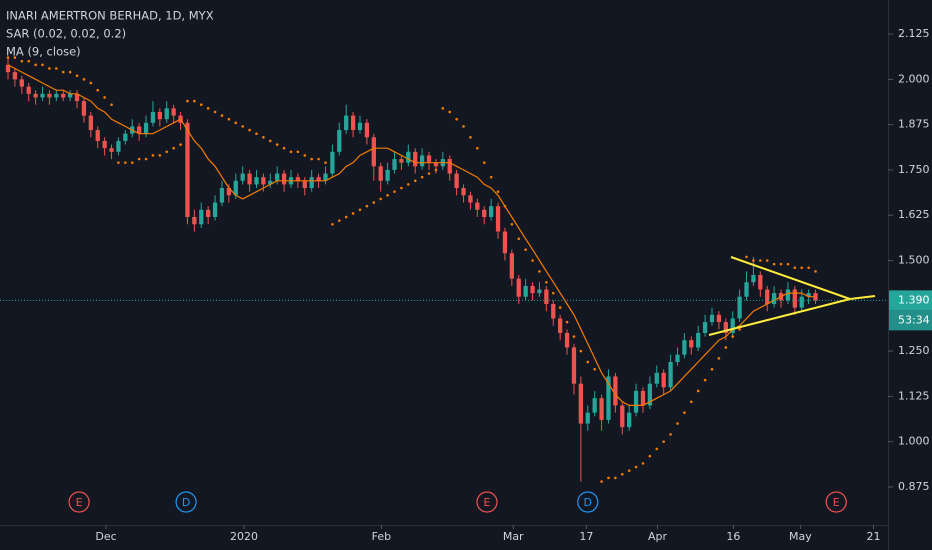 The image size is (932, 550). Describe the element at coordinates (914, 33) in the screenshot. I see `y-tick-label: 2.125` at that location.